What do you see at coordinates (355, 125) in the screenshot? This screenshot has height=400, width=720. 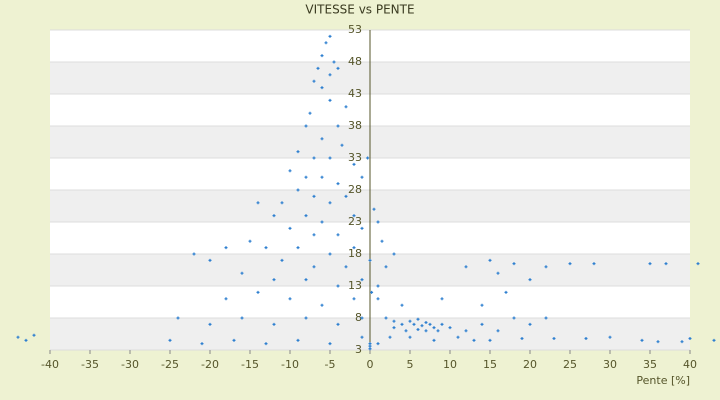 I see `y-tick-label: 38` at bounding box center [355, 125].